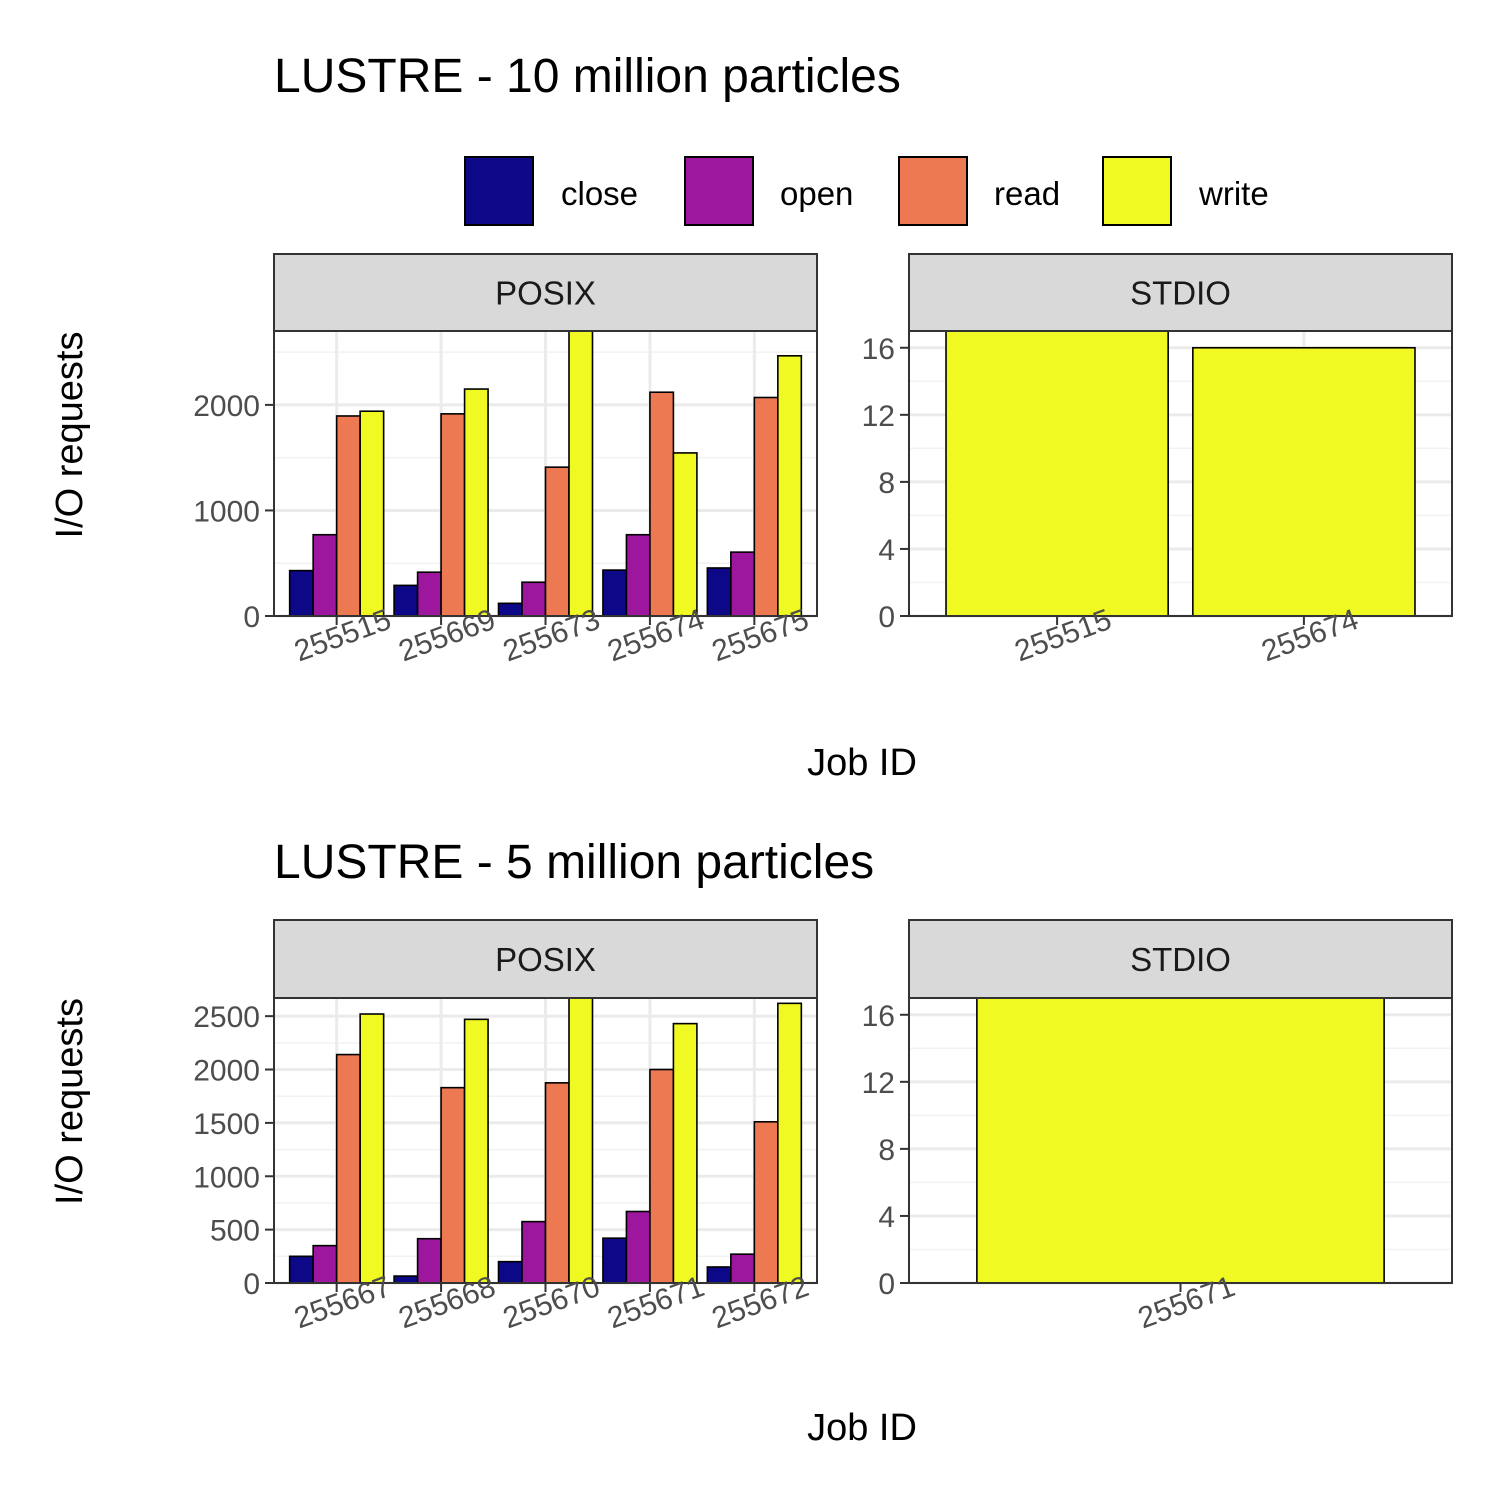 Image resolution: width=1500 pixels, height=1505 pixels. I want to click on legend-label-close: close, so click(599, 193).